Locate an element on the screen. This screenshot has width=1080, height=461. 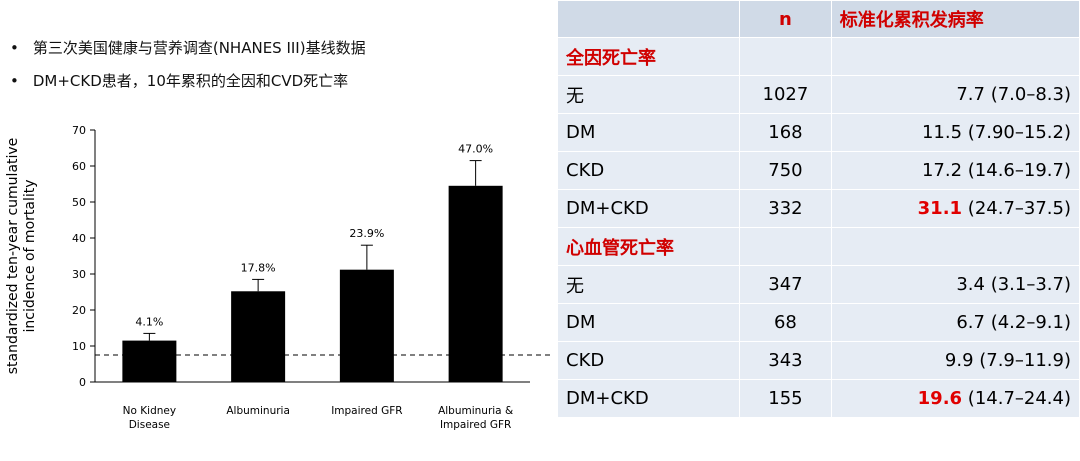
rate-cell: 3.4 (3.1–3.7) is located at coordinates (955, 284).